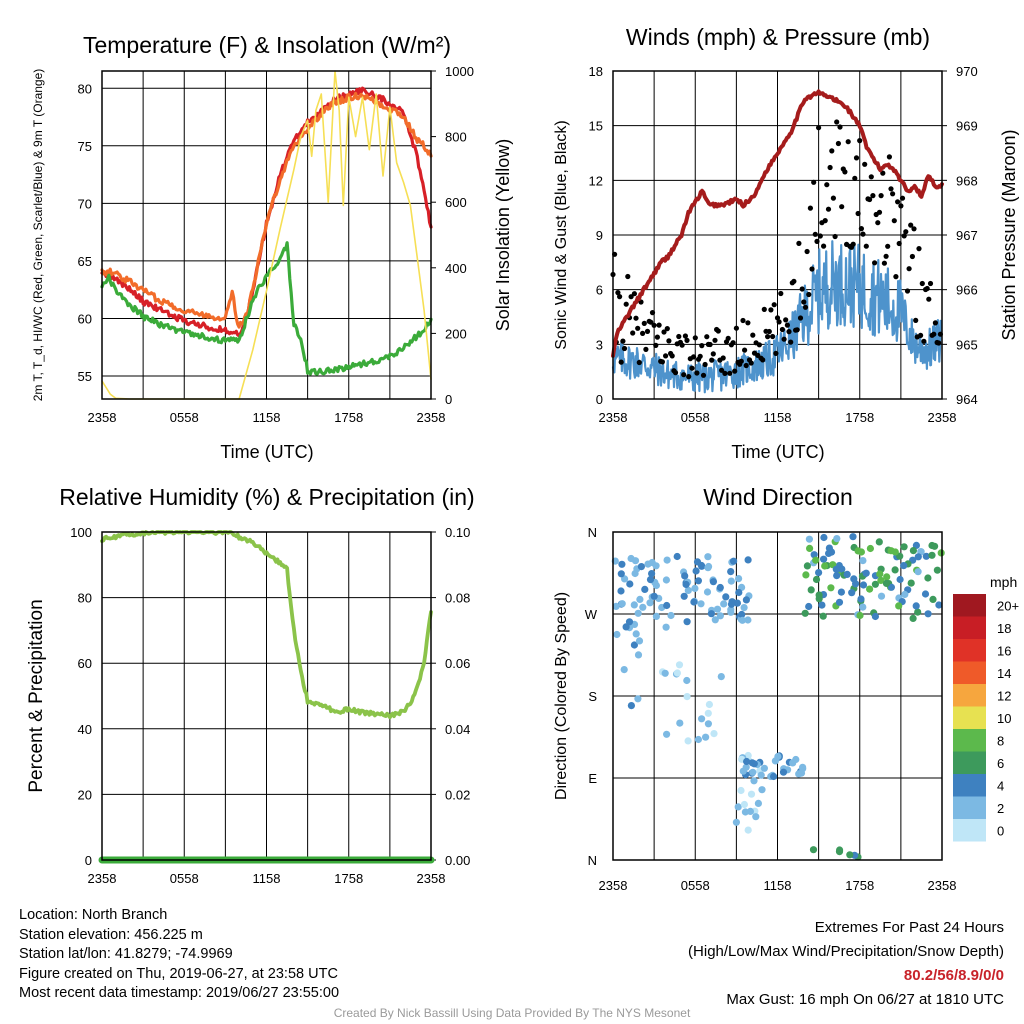 Image resolution: width=1024 pixels, height=1024 pixels. Describe the element at coordinates (986, 708) in the screenshot. I see `speed-colorbar: mph 0 2 4 6 8 10 12 14 16 18 20+` at that location.